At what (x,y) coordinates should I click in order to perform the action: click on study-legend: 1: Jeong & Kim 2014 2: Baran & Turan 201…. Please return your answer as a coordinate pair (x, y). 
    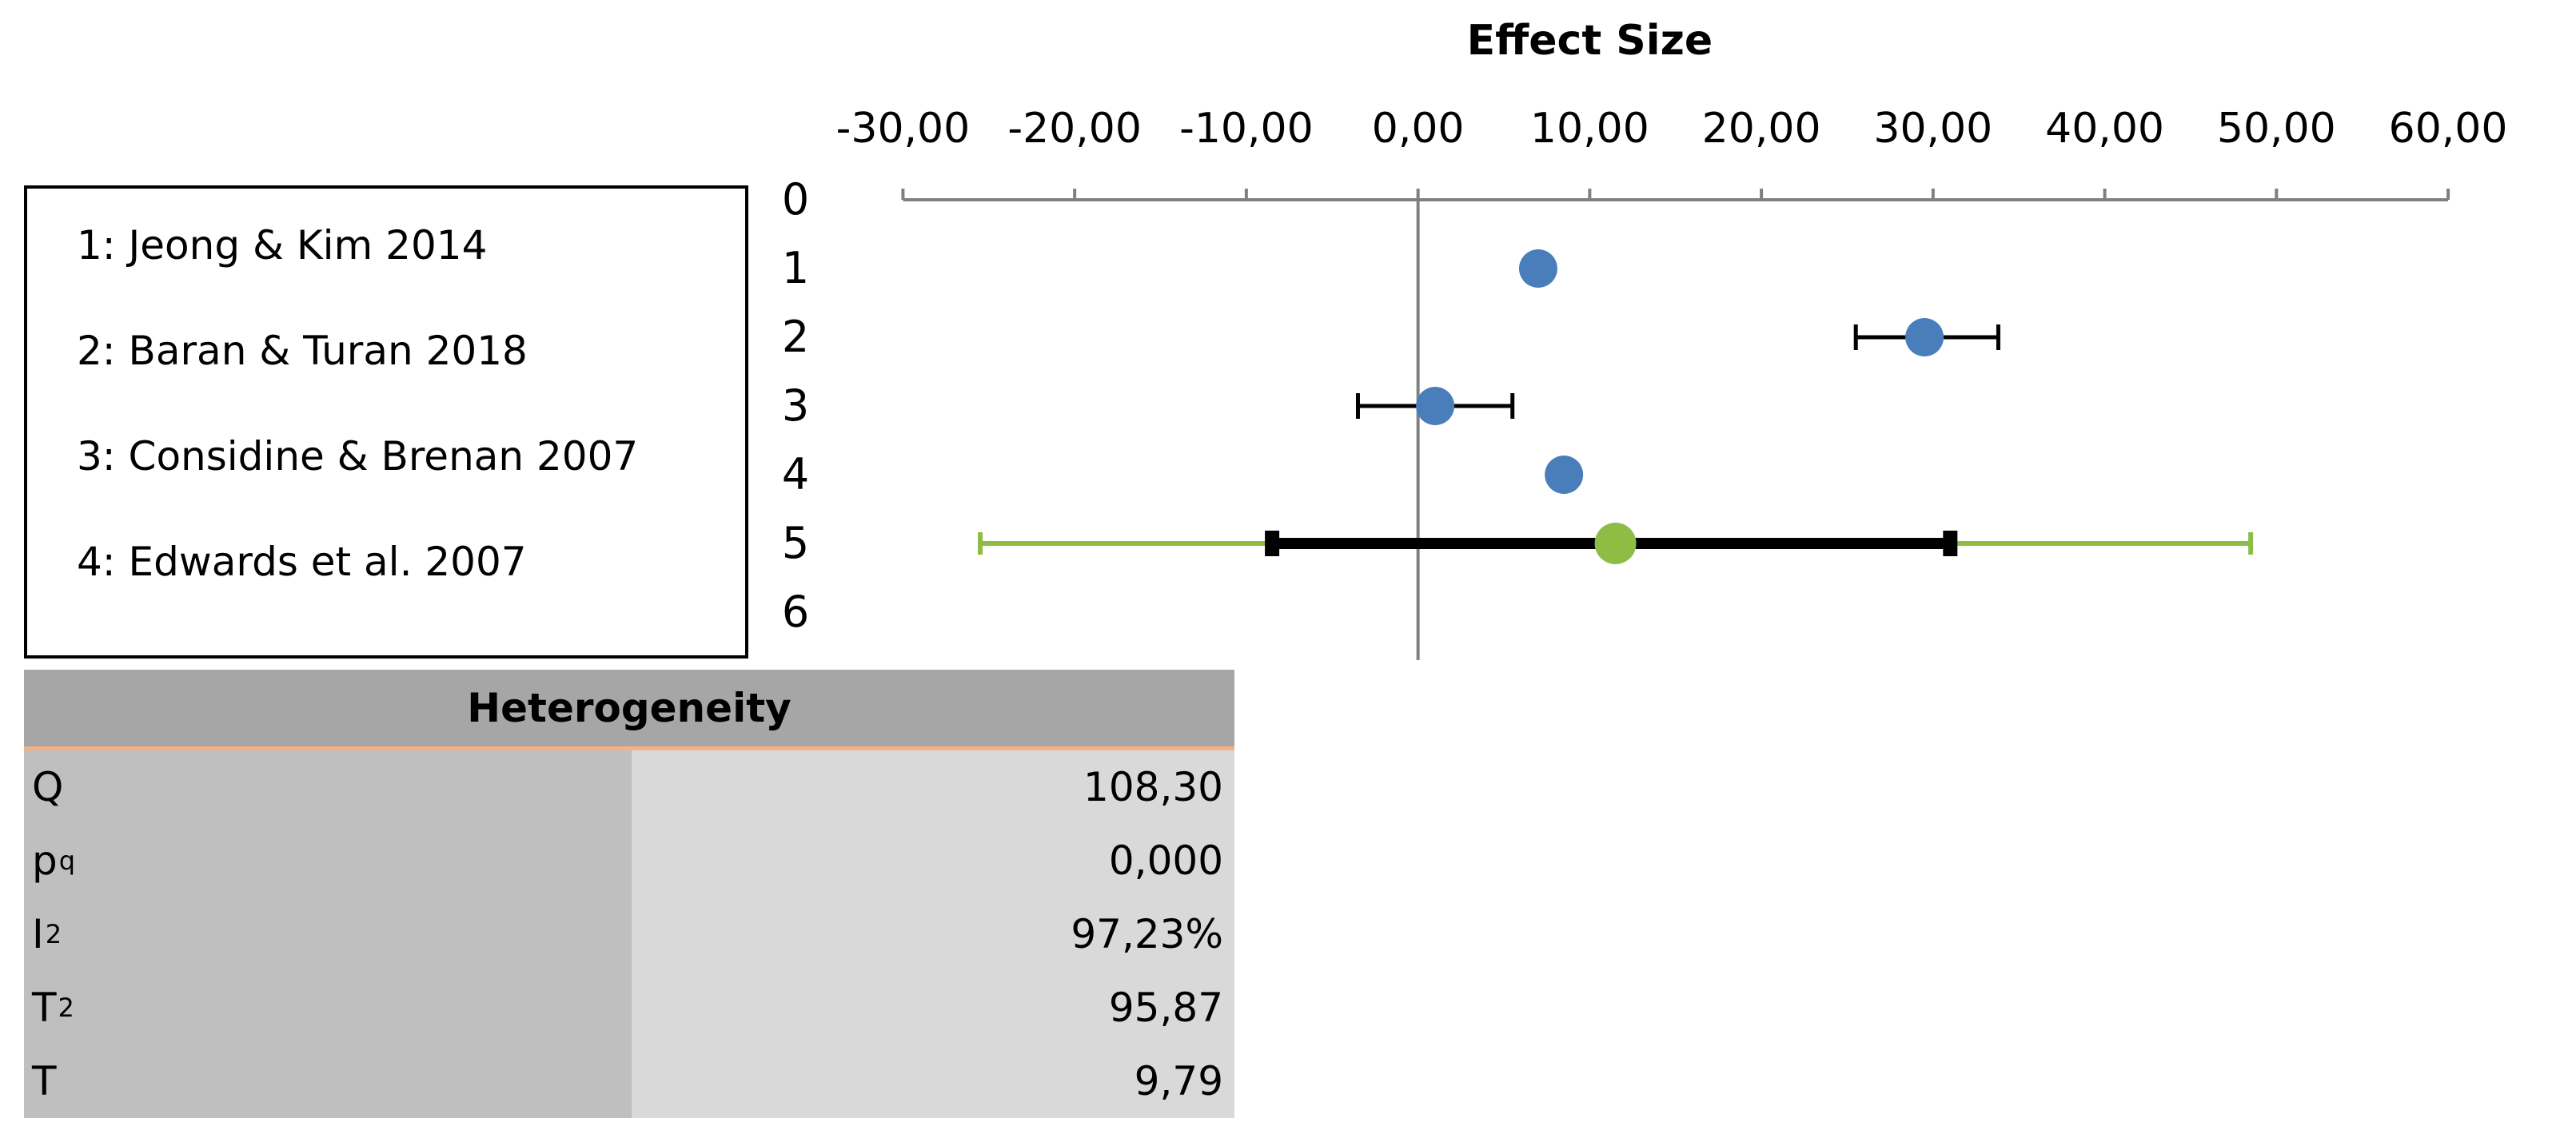
    Looking at the image, I should click on (386, 422).